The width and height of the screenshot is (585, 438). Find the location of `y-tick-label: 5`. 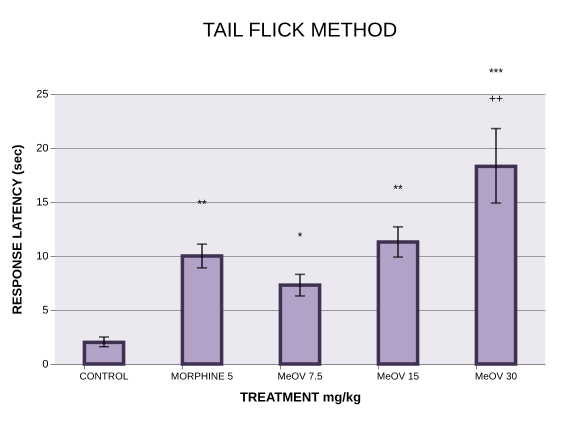

y-tick-label: 5 is located at coordinates (45, 310).